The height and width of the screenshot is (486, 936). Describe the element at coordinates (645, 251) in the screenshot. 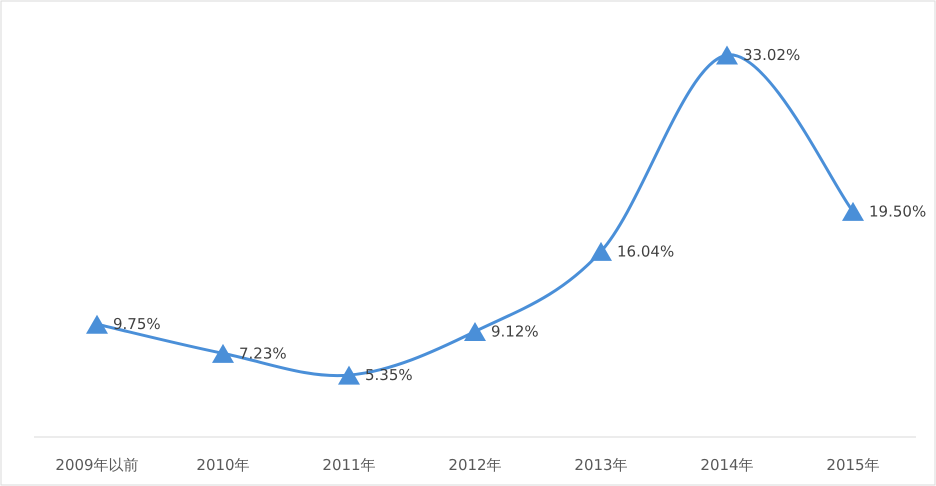

I see `data-label: 16.04%` at that location.